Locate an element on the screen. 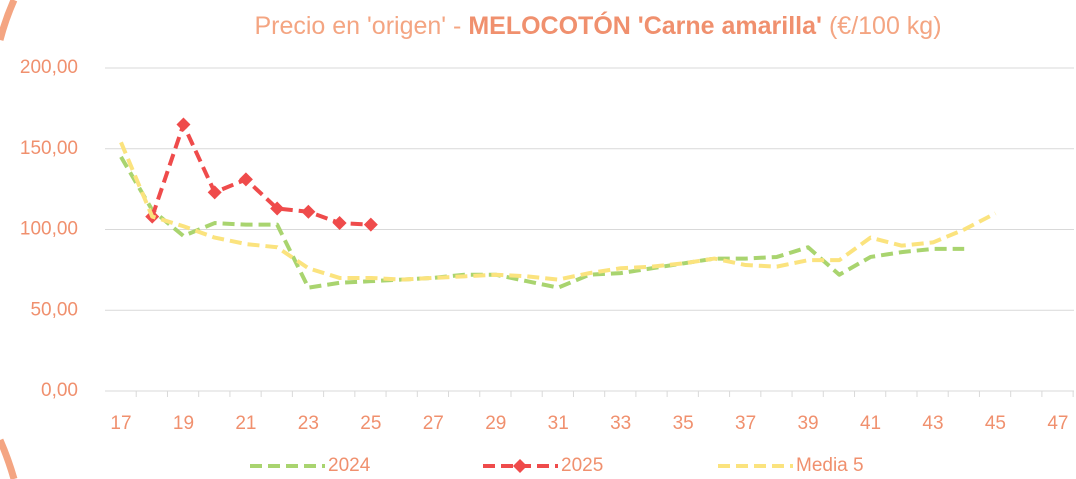 The height and width of the screenshot is (479, 1076). y-tick-label: 50,00 is located at coordinates (54, 309).